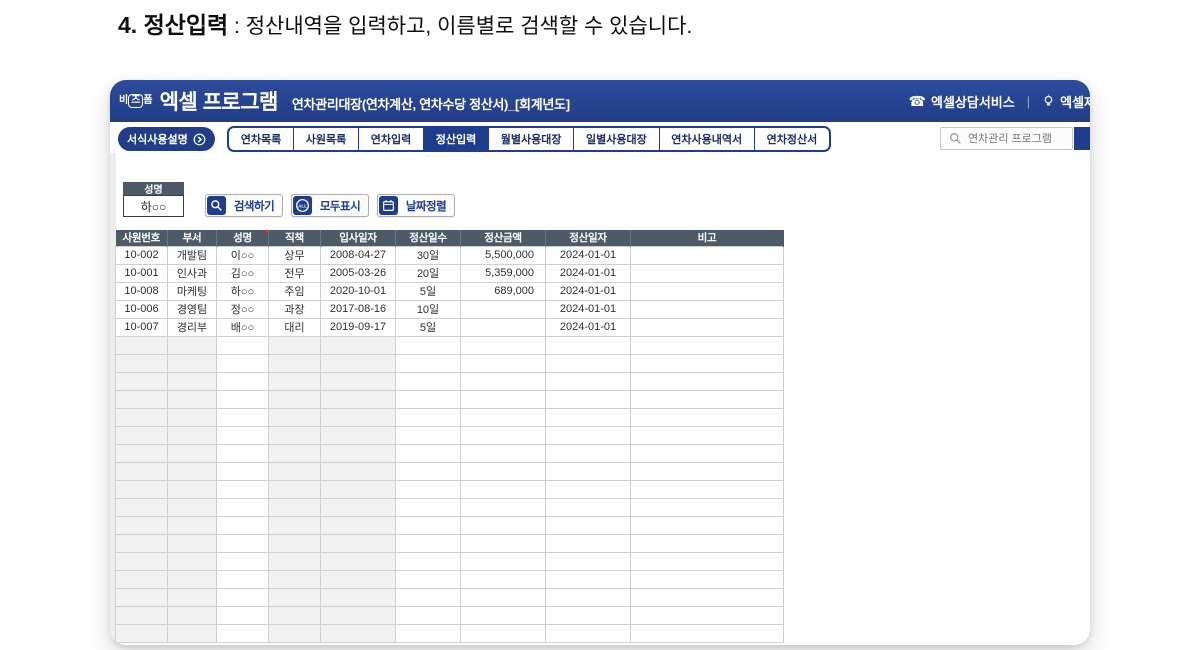 The height and width of the screenshot is (650, 1200). Describe the element at coordinates (428, 255) in the screenshot. I see `cell: 30일` at that location.